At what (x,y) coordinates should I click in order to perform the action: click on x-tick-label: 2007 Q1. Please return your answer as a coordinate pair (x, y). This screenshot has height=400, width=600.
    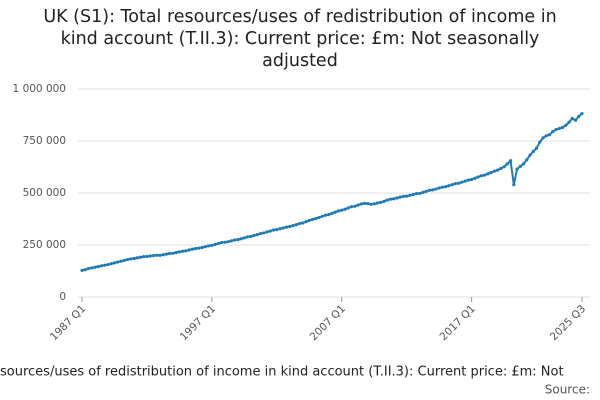
    Looking at the image, I should click on (328, 323).